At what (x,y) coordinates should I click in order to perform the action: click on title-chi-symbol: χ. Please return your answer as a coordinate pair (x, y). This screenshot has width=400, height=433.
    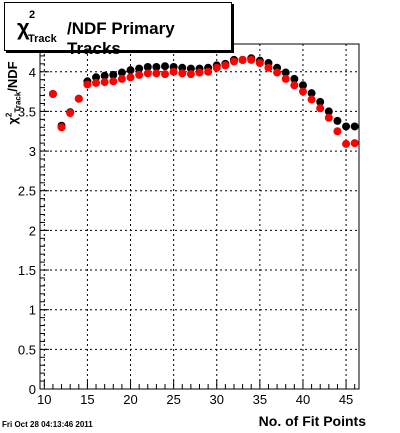
    Looking at the image, I should click on (23, 27).